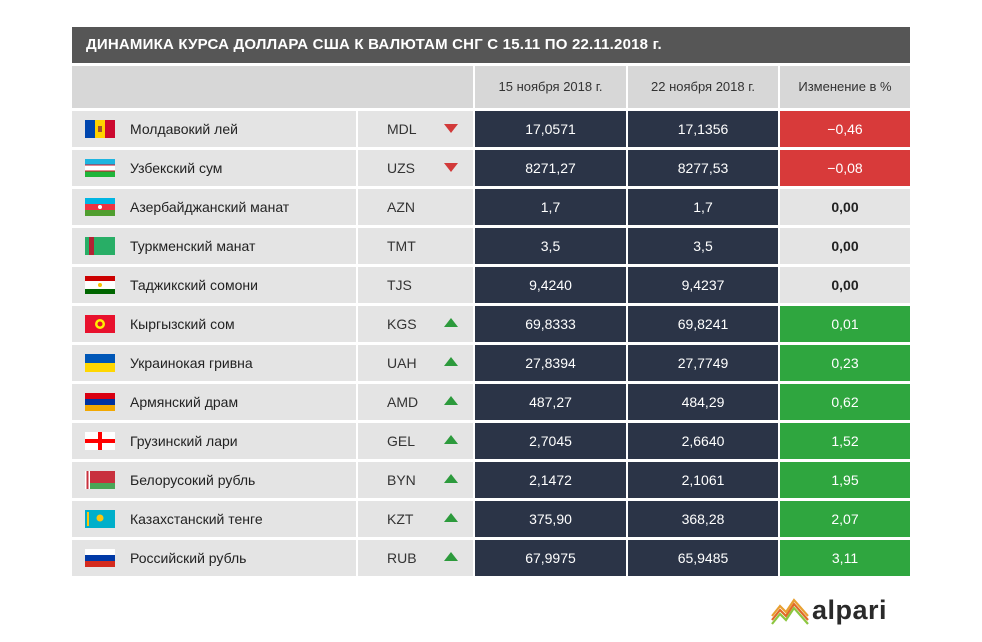 The height and width of the screenshot is (642, 982). Describe the element at coordinates (235, 246) in the screenshot. I see `currency-name: Туркменский манат` at that location.